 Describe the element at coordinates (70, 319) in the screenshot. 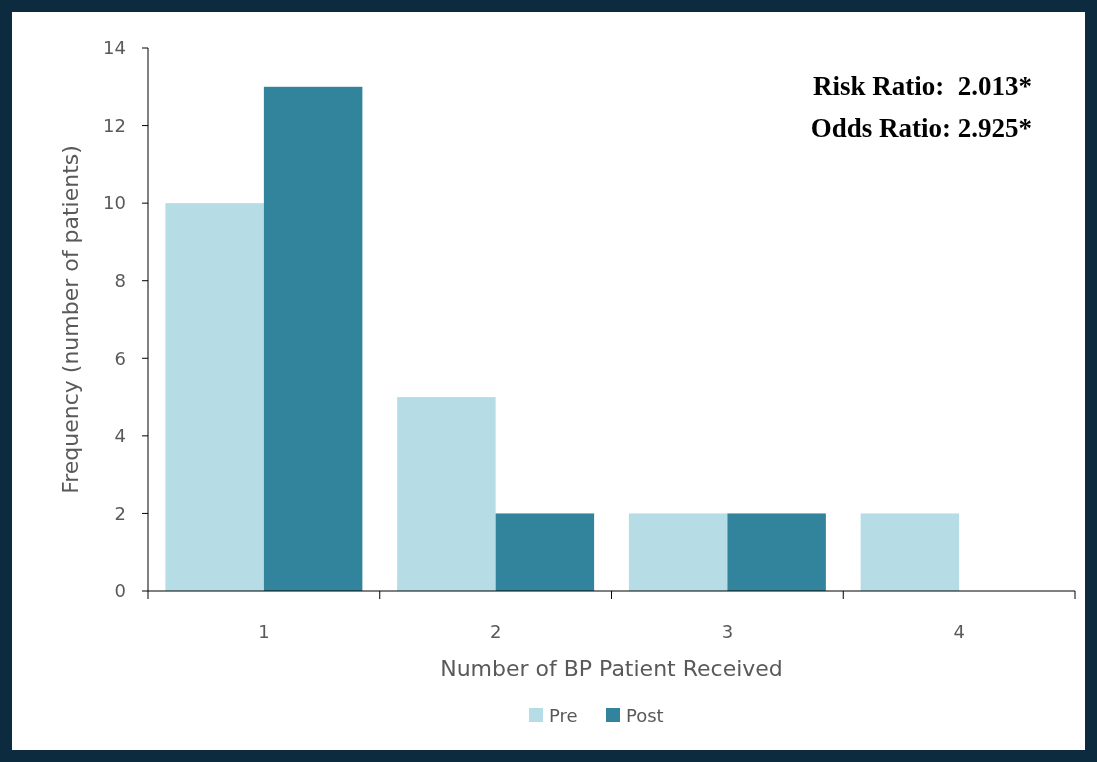

I see `y-axis-title: Frequency (number of patients)` at that location.